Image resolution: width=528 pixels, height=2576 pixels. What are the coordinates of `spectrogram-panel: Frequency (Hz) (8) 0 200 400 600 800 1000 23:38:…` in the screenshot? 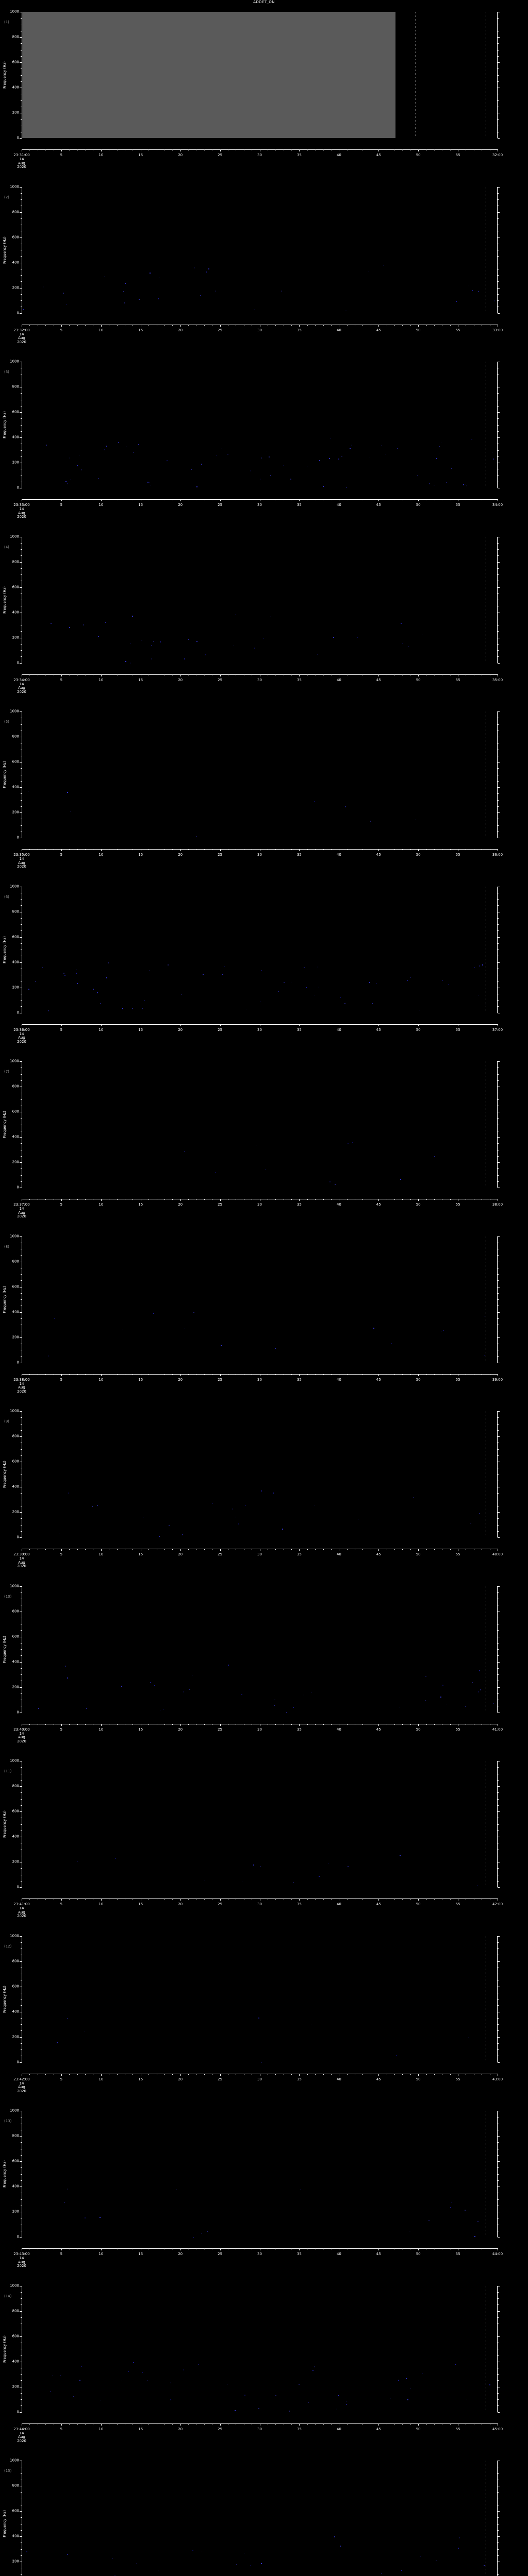 It's located at (264, 1318).